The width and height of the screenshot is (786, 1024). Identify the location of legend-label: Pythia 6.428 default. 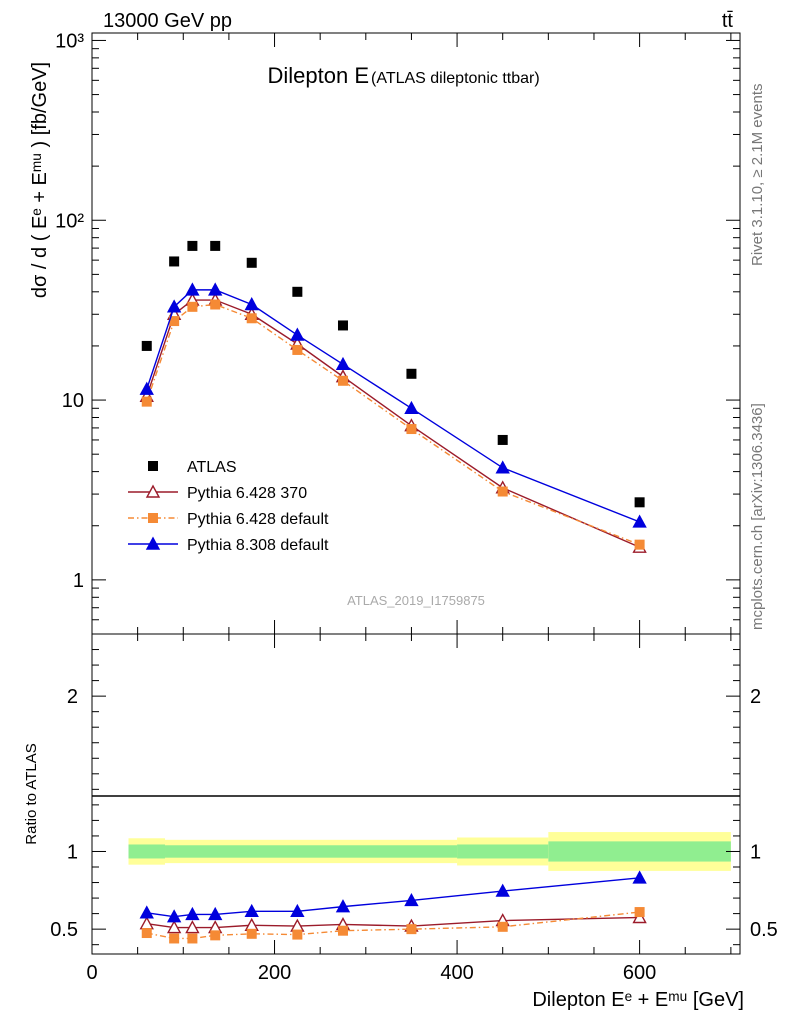
(258, 519).